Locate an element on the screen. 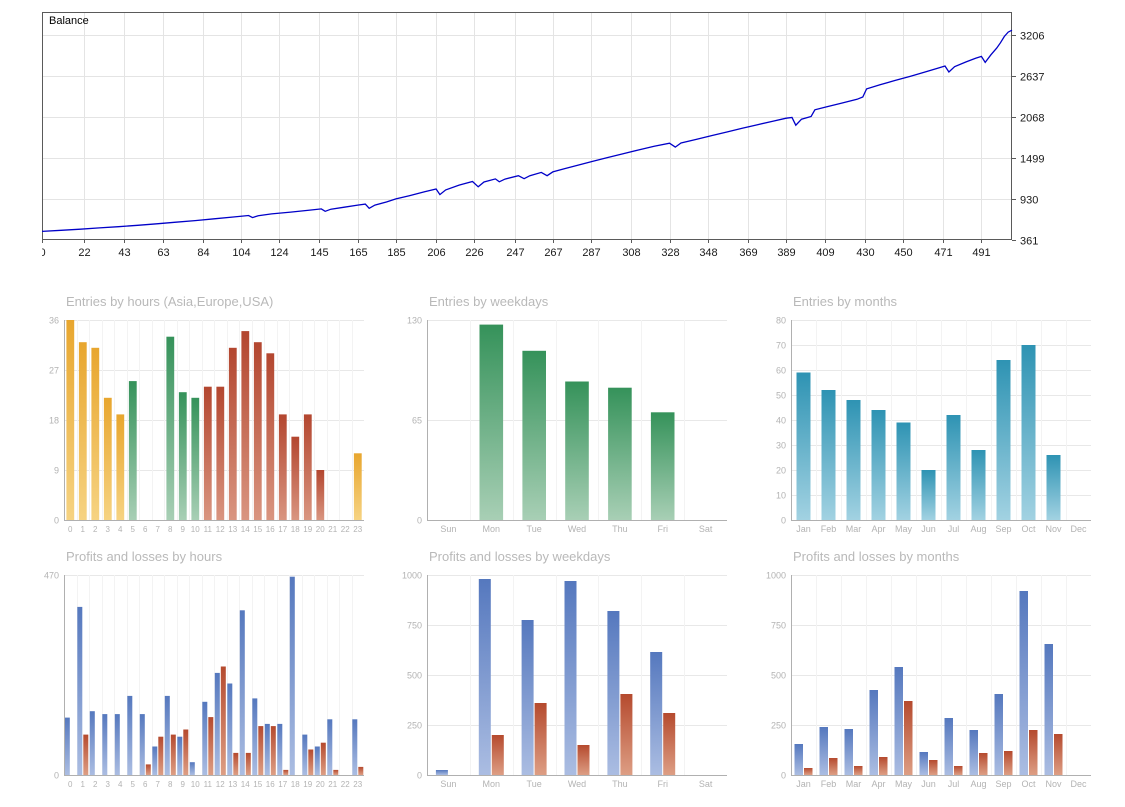 Image resolution: width=1125 pixels, height=807 pixels. svg-text: 130 is located at coordinates (414, 321).